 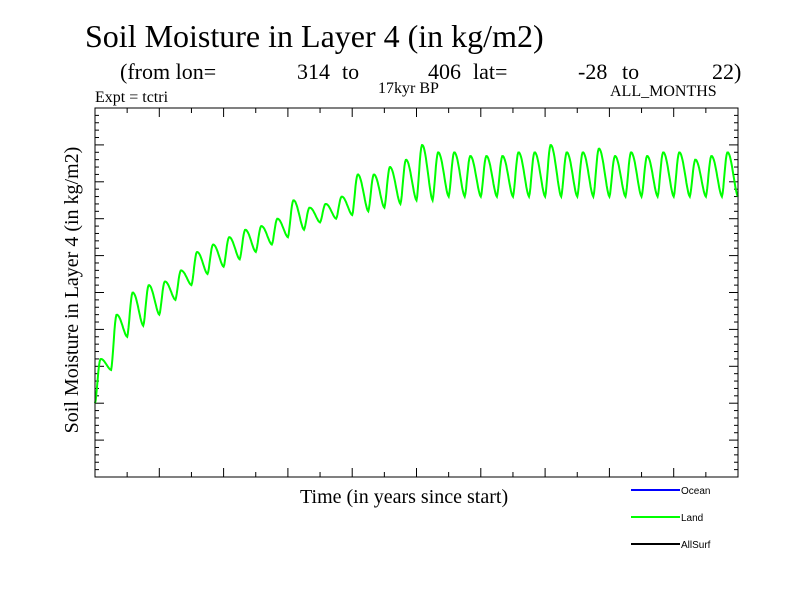 I want to click on x-axis-label: Time (in years since start), so click(x=404, y=497).